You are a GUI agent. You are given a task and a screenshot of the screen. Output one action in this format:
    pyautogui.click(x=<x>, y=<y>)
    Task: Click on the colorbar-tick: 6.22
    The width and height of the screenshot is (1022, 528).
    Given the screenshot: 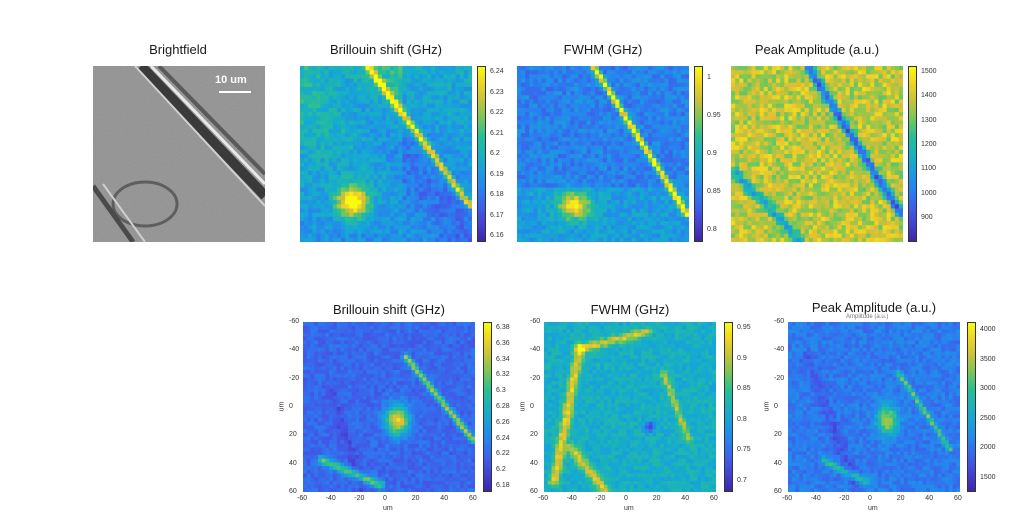 What is the action you would take?
    pyautogui.click(x=497, y=112)
    